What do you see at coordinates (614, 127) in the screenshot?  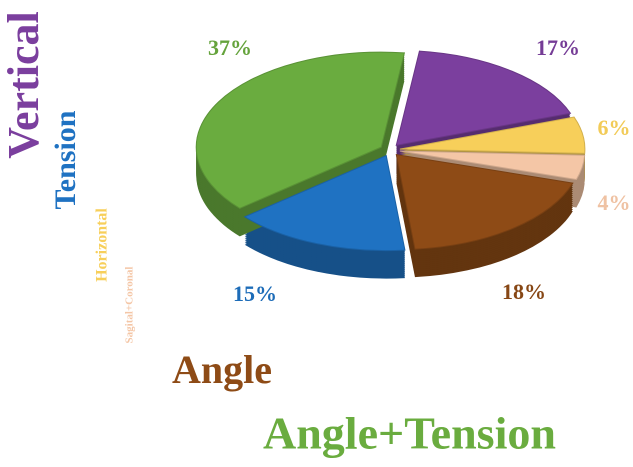 I see `value-label: 6%` at bounding box center [614, 127].